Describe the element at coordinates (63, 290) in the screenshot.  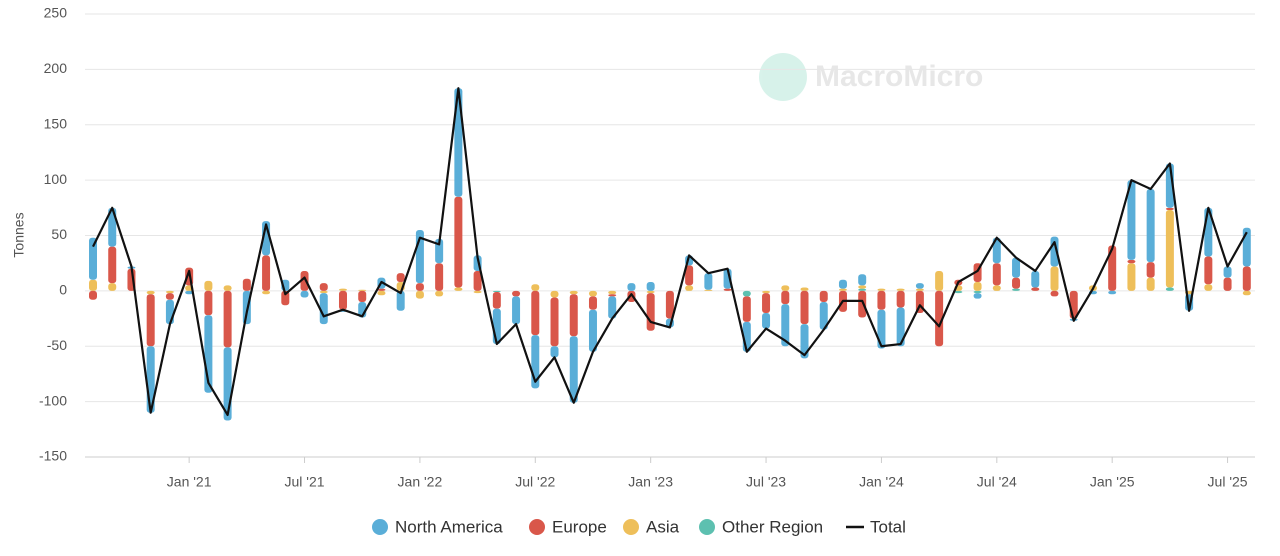
I see `y-tick-label: 0` at that location.